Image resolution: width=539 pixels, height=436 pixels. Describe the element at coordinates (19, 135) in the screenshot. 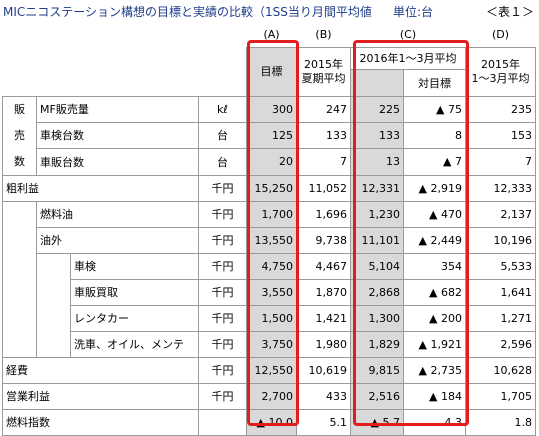

I see `sales-volume-group-label: 販 売 数` at that location.